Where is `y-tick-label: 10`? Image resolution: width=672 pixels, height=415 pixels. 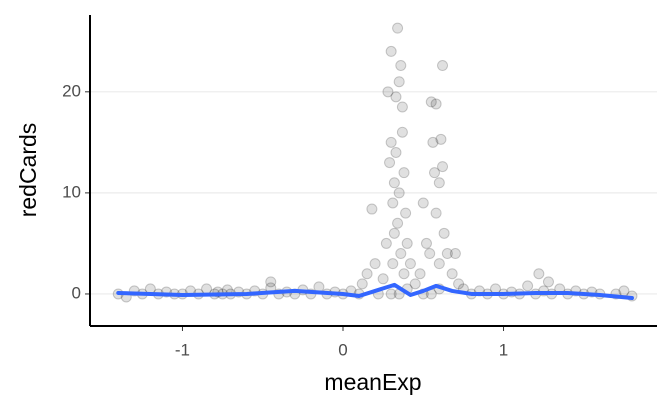
y-tick-label: 10 is located at coordinates (71, 191).